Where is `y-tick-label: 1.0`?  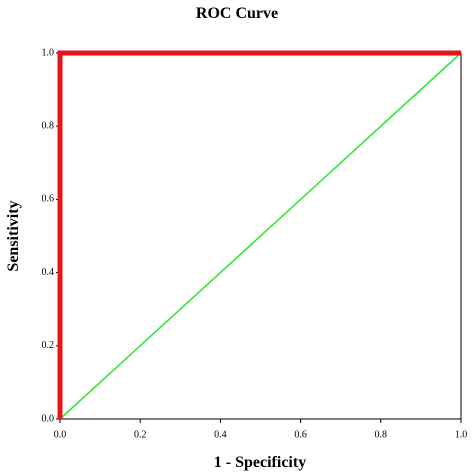 y-tick-label: 1.0 is located at coordinates (48, 52).